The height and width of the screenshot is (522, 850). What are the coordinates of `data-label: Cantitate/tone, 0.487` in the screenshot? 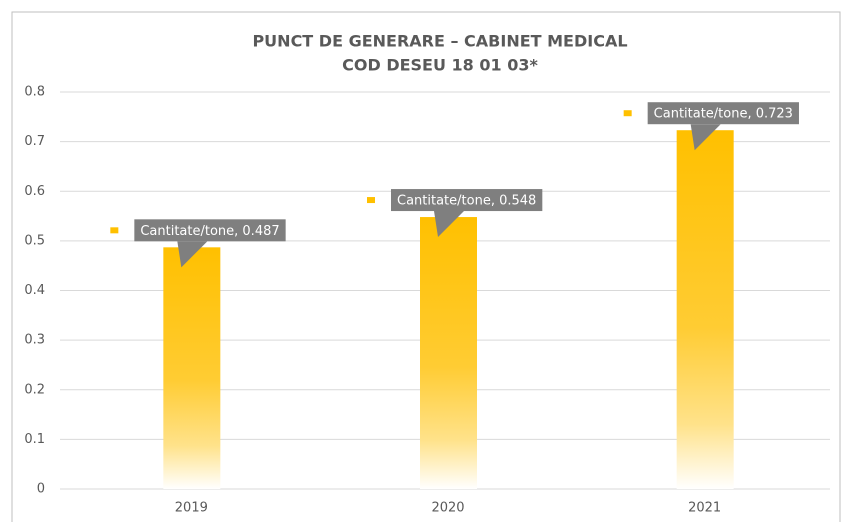 It's located at (209, 231).